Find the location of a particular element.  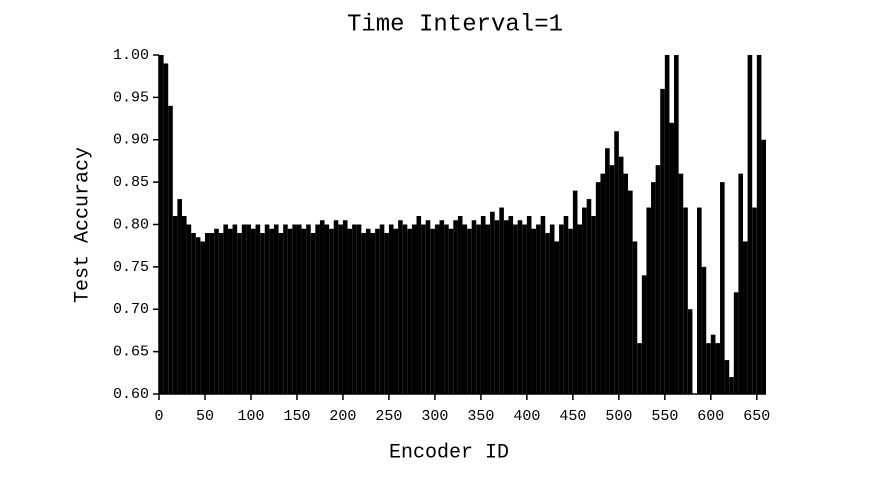

y-axis-label: Test Accuracy is located at coordinates (82, 225).